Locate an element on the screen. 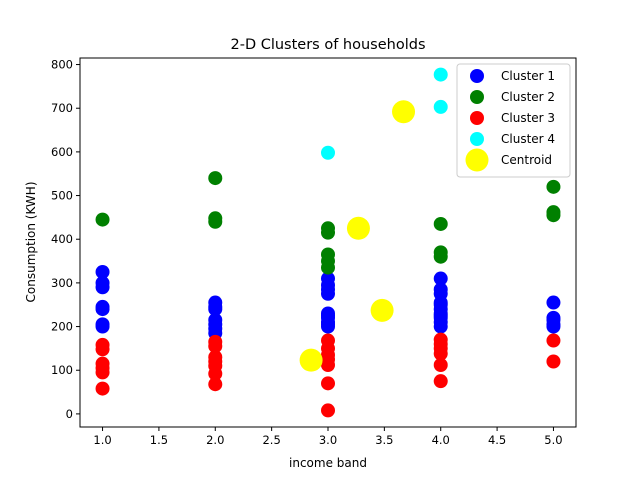  y-tick-label: 400 is located at coordinates (62, 239).